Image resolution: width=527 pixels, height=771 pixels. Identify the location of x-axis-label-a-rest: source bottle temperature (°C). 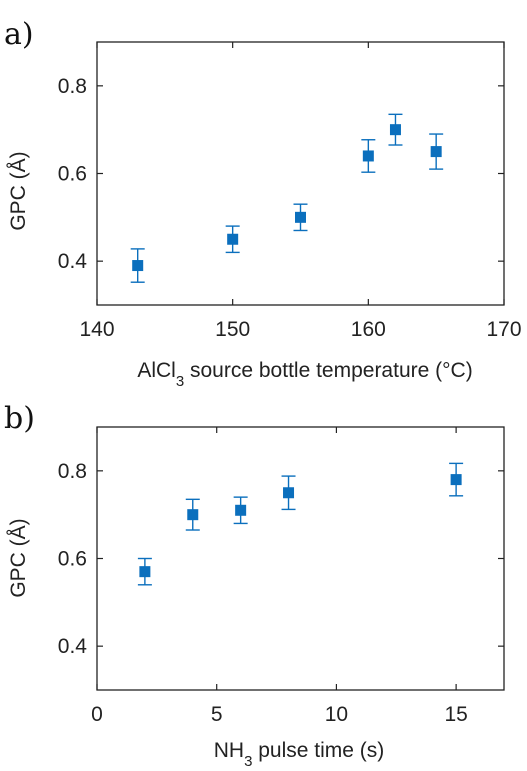
(328, 370).